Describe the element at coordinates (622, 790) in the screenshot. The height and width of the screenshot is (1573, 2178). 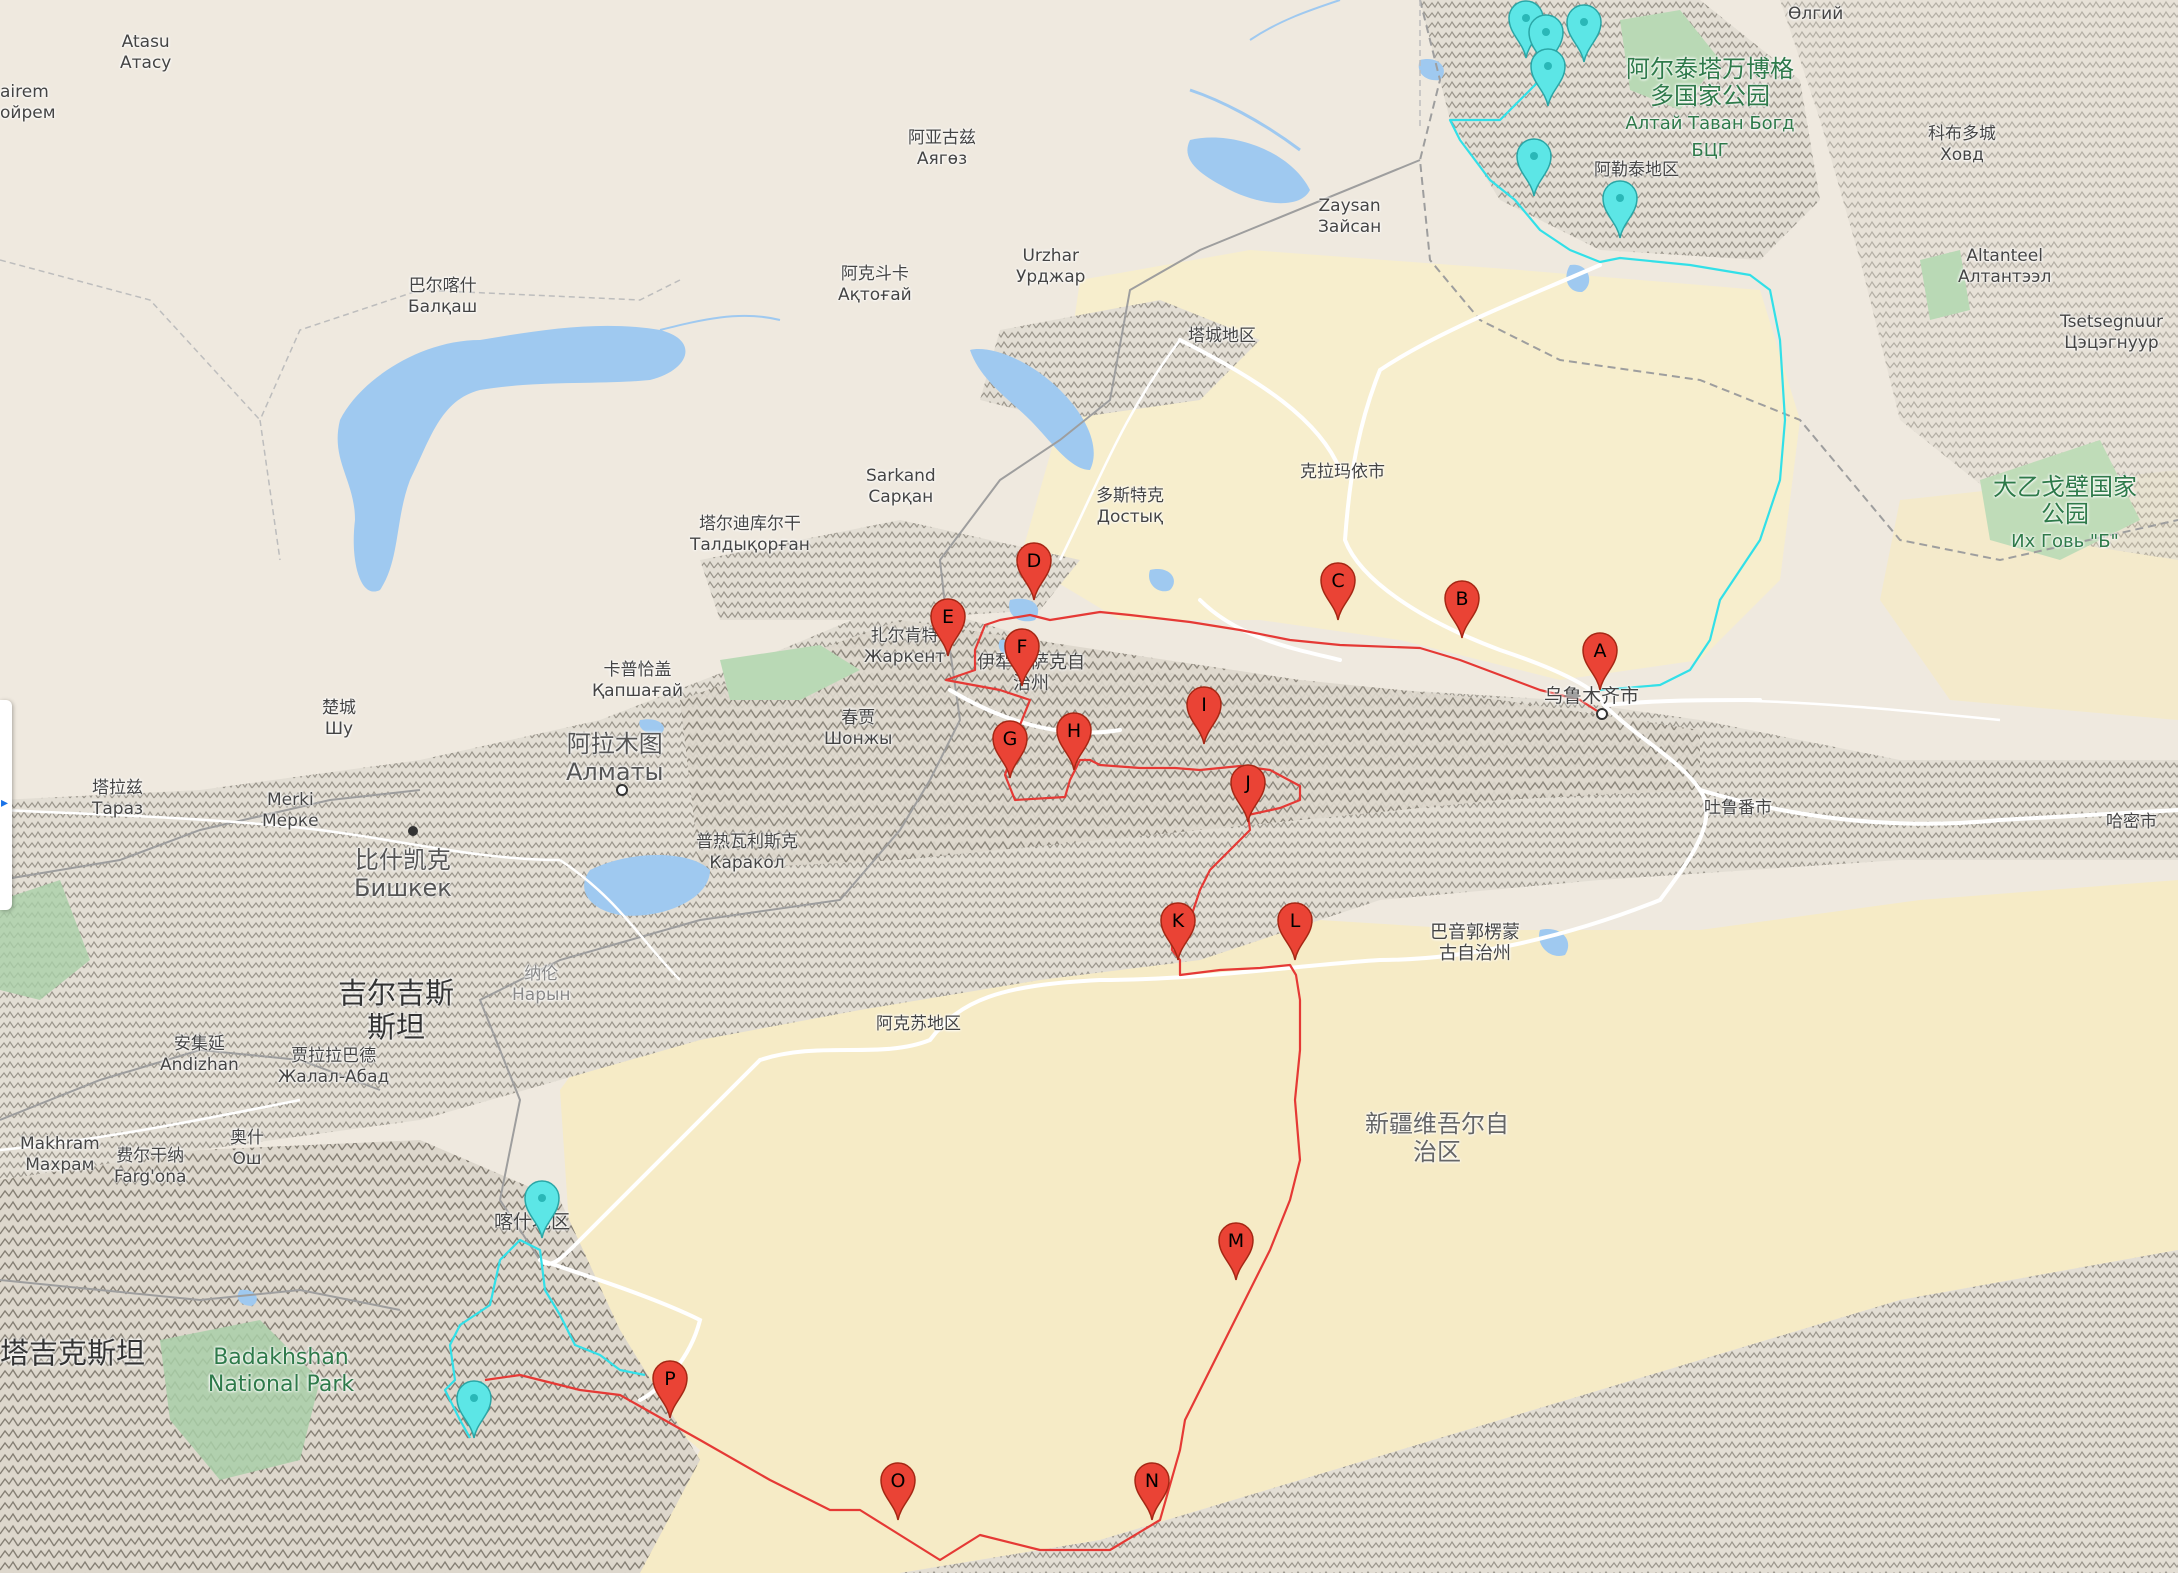
I see `city-dot-almaty` at that location.